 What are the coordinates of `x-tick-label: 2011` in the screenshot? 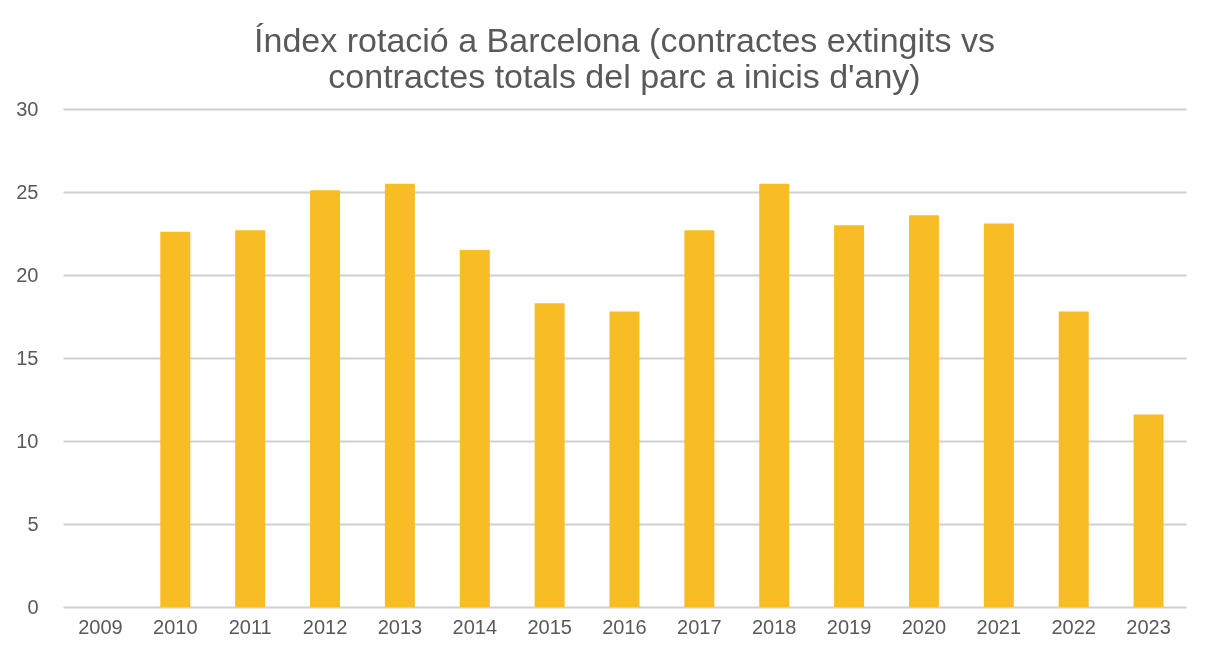 It's located at (250, 626).